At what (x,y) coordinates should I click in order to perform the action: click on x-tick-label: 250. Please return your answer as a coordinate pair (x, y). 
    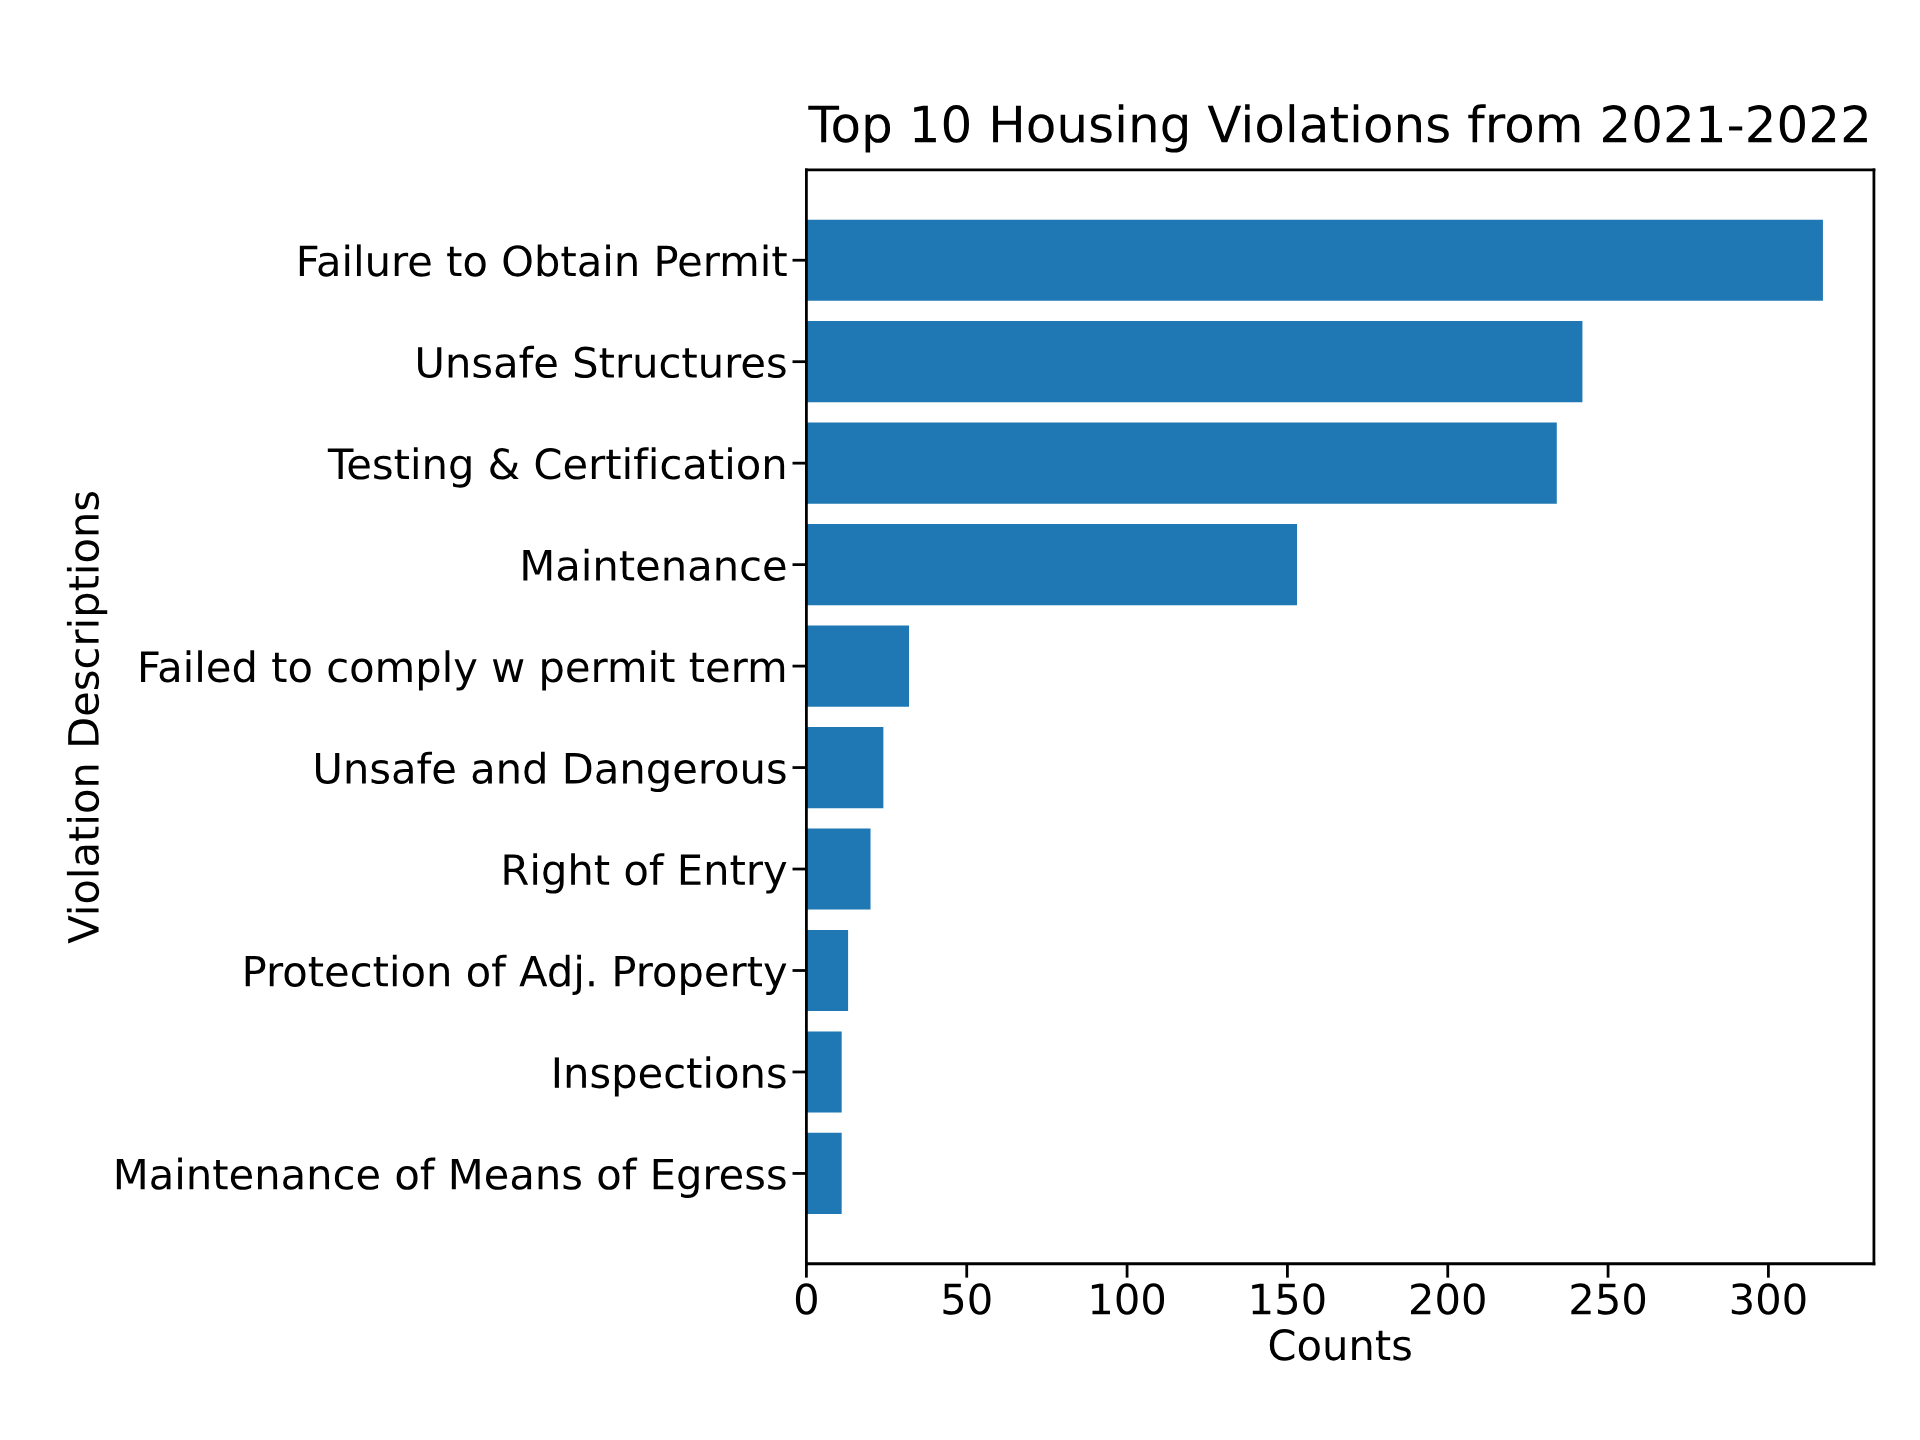
    Looking at the image, I should click on (1608, 1299).